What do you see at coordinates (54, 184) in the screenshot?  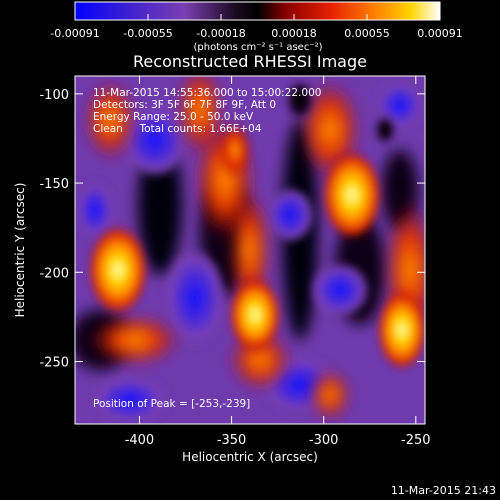 I see `y-tick-label: -150` at bounding box center [54, 184].